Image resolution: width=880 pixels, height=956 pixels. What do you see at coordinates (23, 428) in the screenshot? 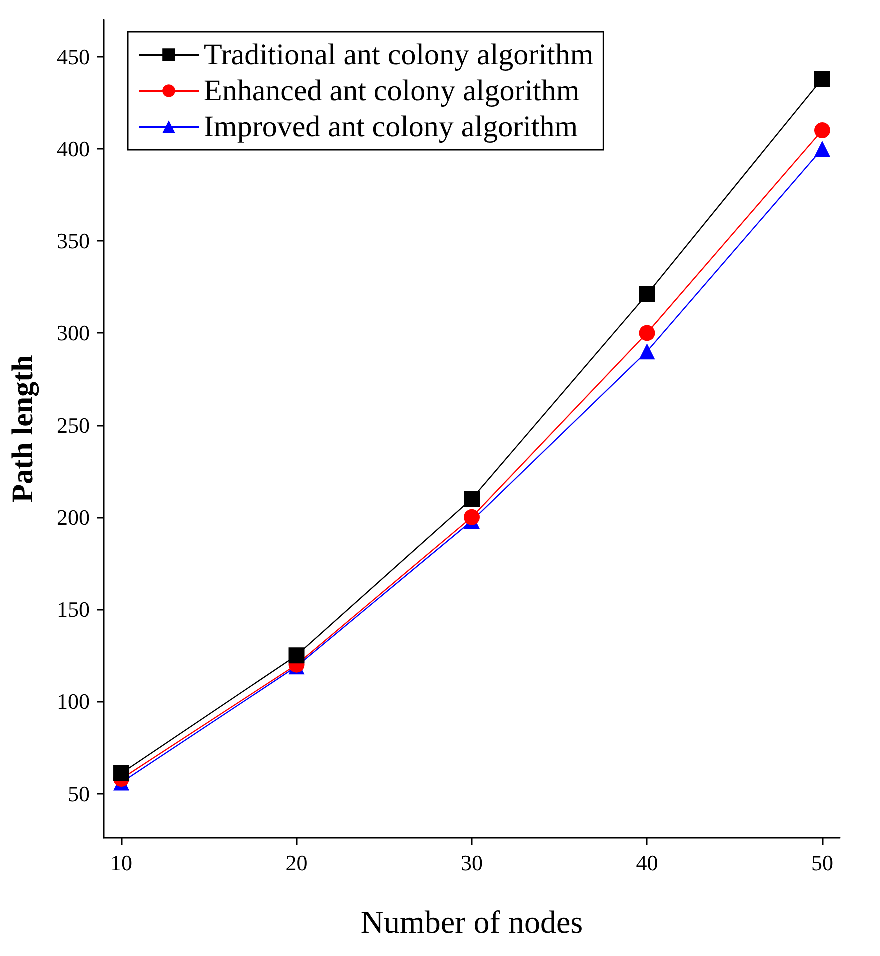
I see `y-axis-title: Path length` at bounding box center [23, 428].